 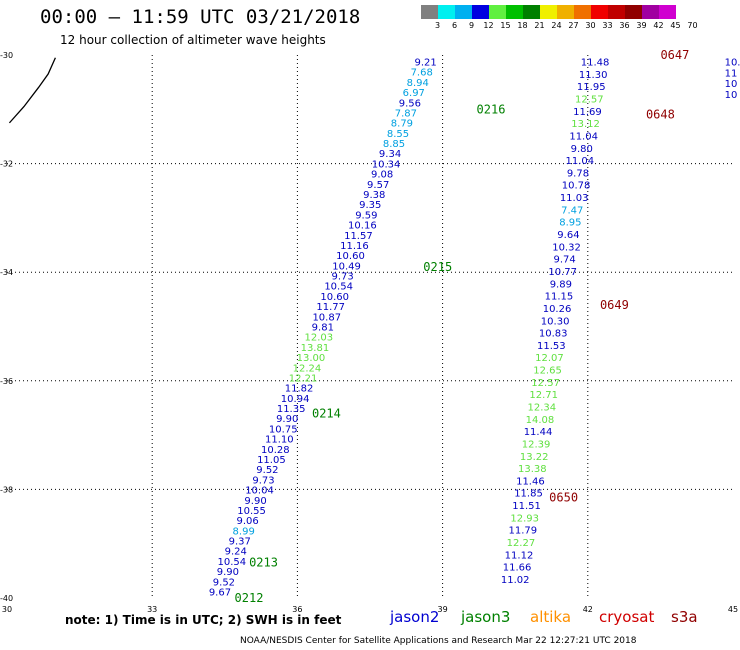 What do you see at coordinates (152, 609) in the screenshot?
I see `lon-tick-label: 33` at bounding box center [152, 609].